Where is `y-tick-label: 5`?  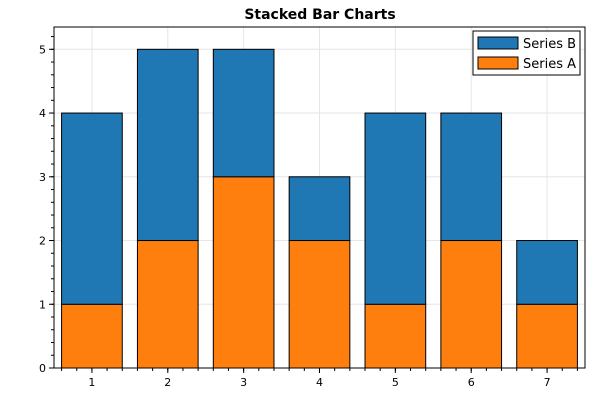
y-tick-label: 5 is located at coordinates (42, 49).